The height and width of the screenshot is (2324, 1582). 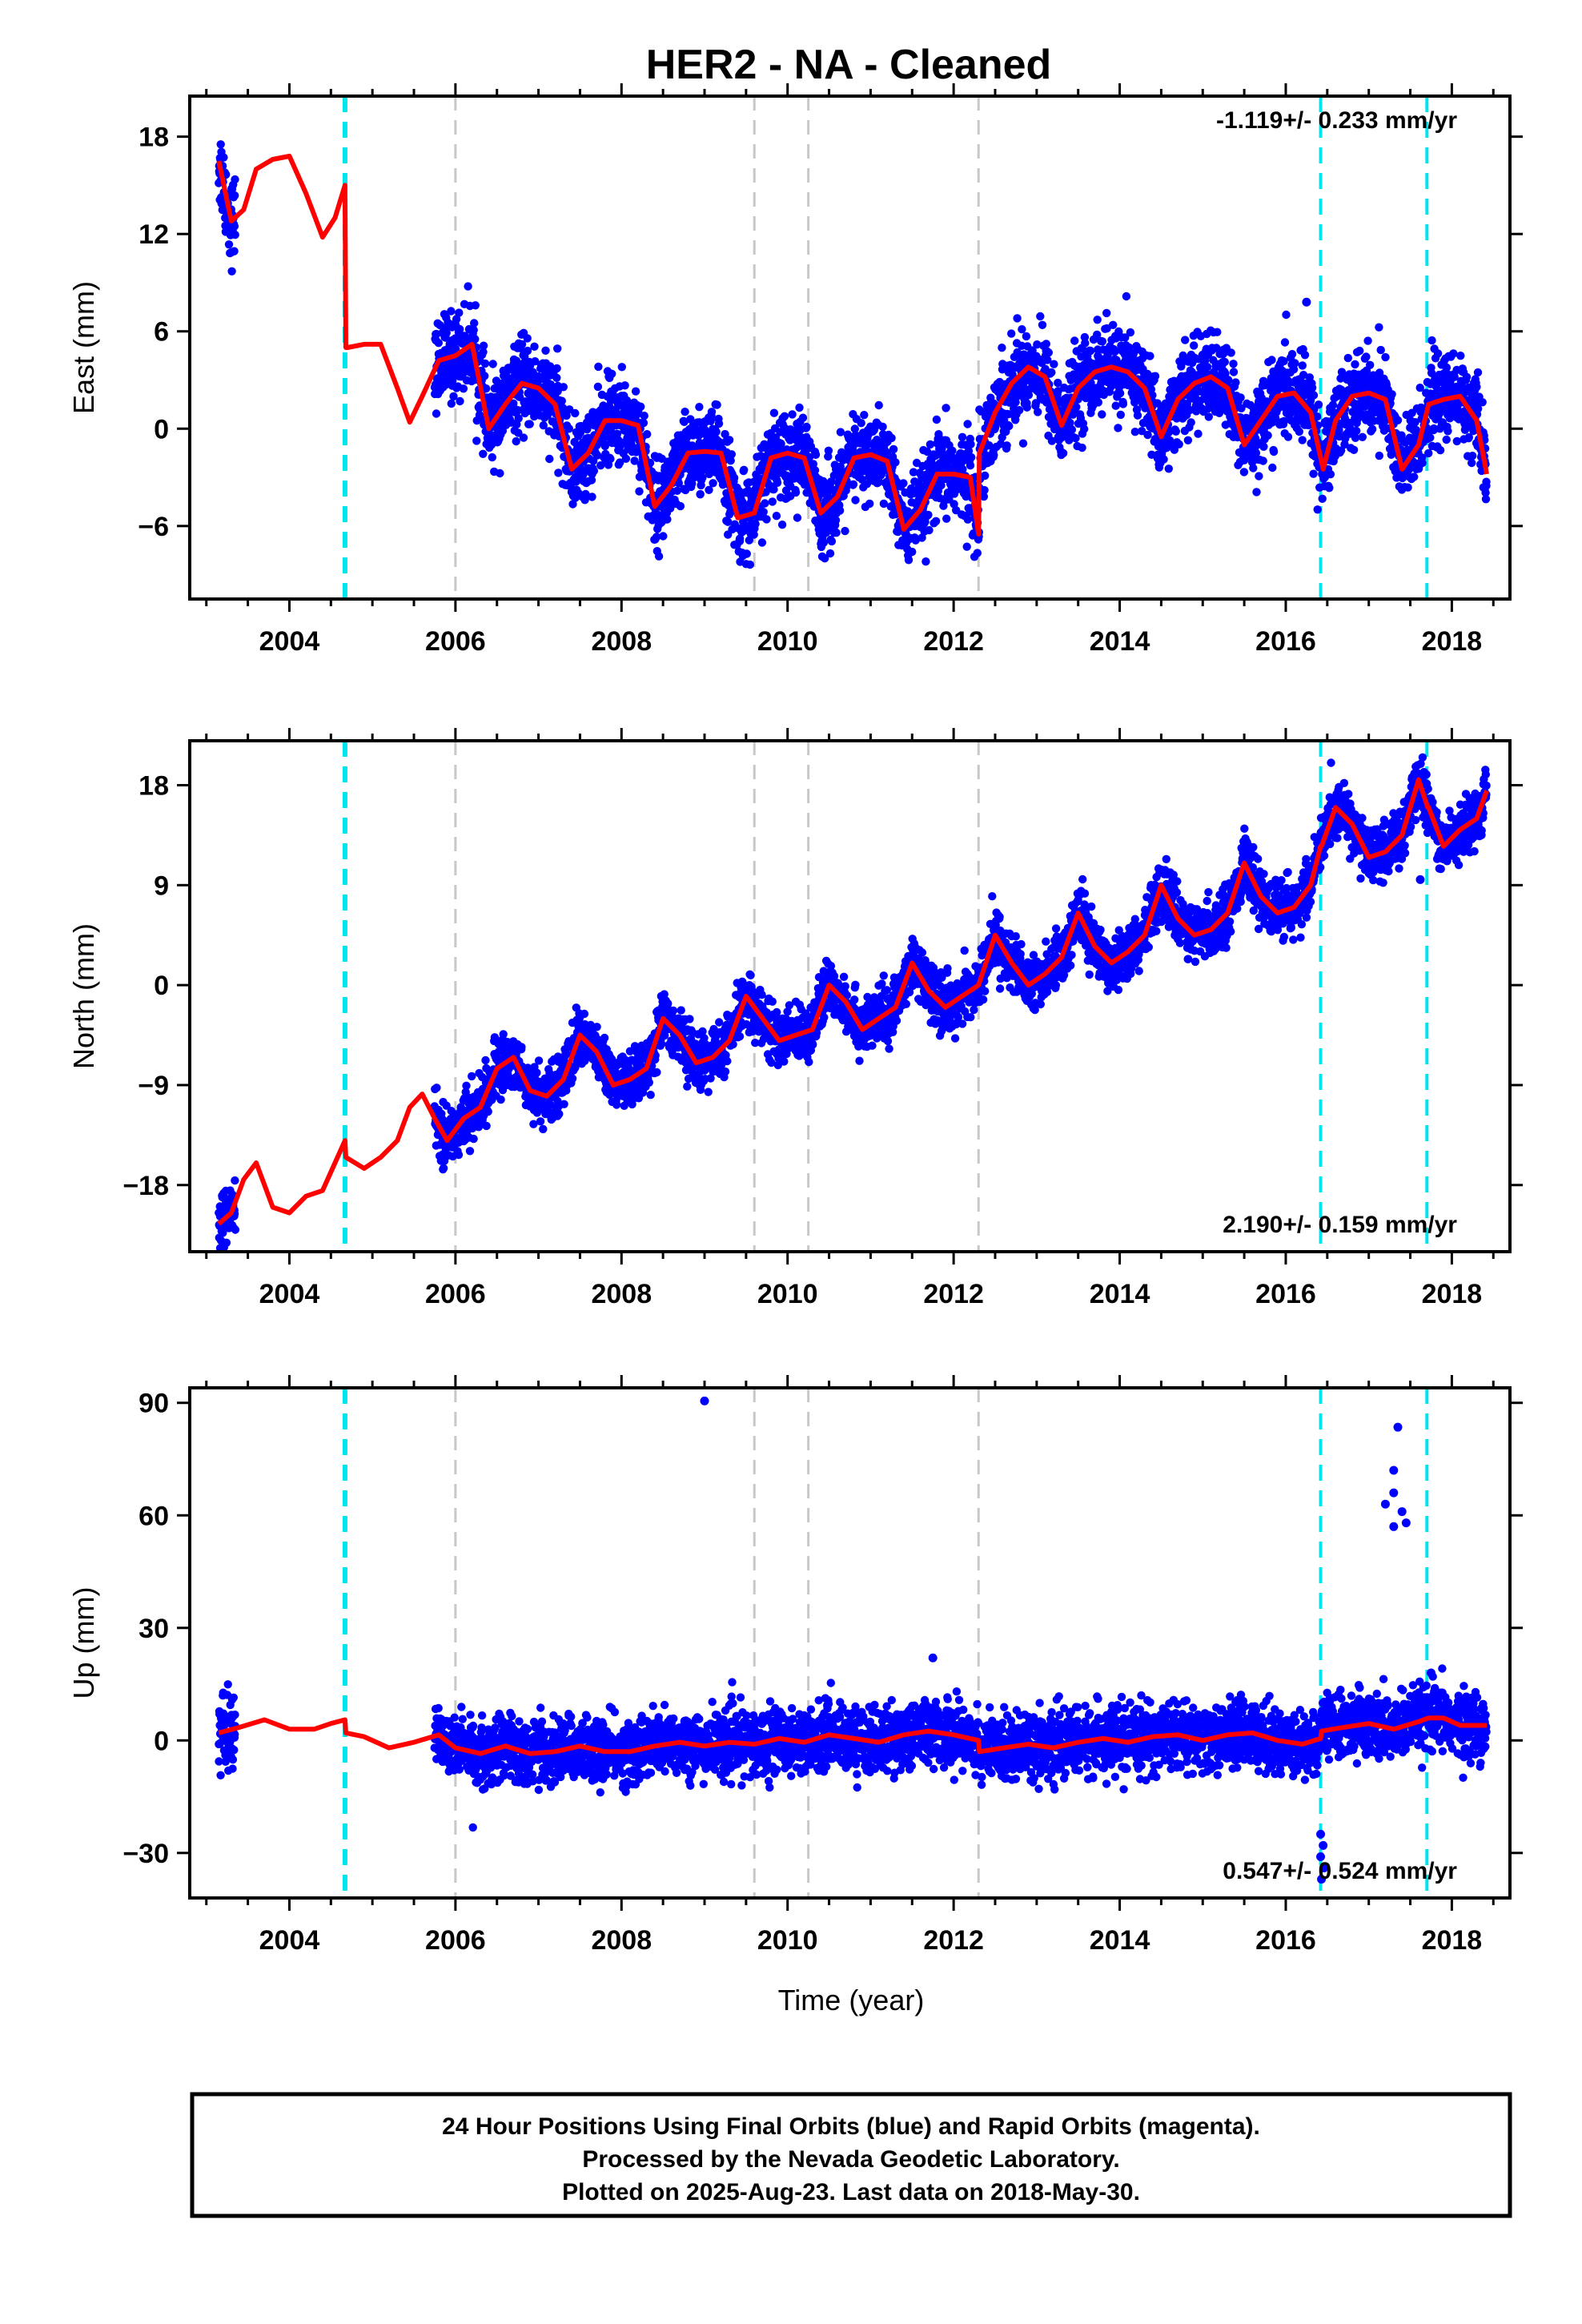 I want to click on east-x-tick-label: 2012, so click(x=954, y=641).